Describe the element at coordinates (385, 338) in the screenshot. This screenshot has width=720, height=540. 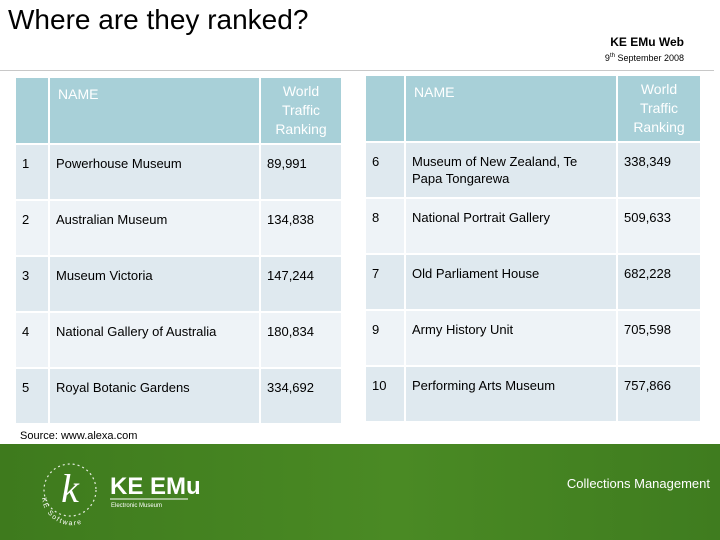
I see `row-num: 9` at that location.